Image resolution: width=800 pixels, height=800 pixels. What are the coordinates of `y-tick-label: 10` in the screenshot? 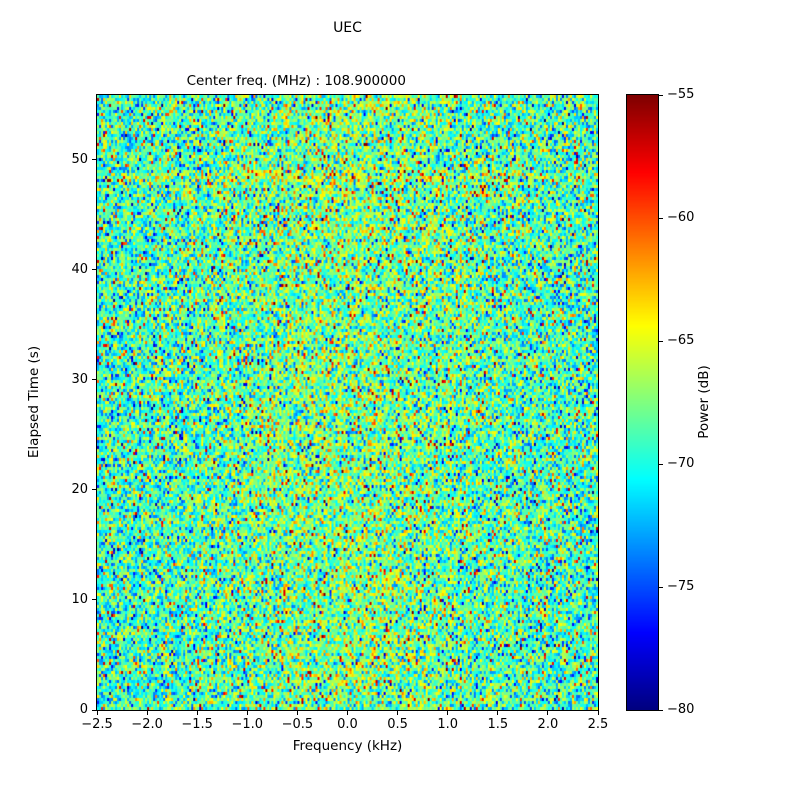 It's located at (79, 599).